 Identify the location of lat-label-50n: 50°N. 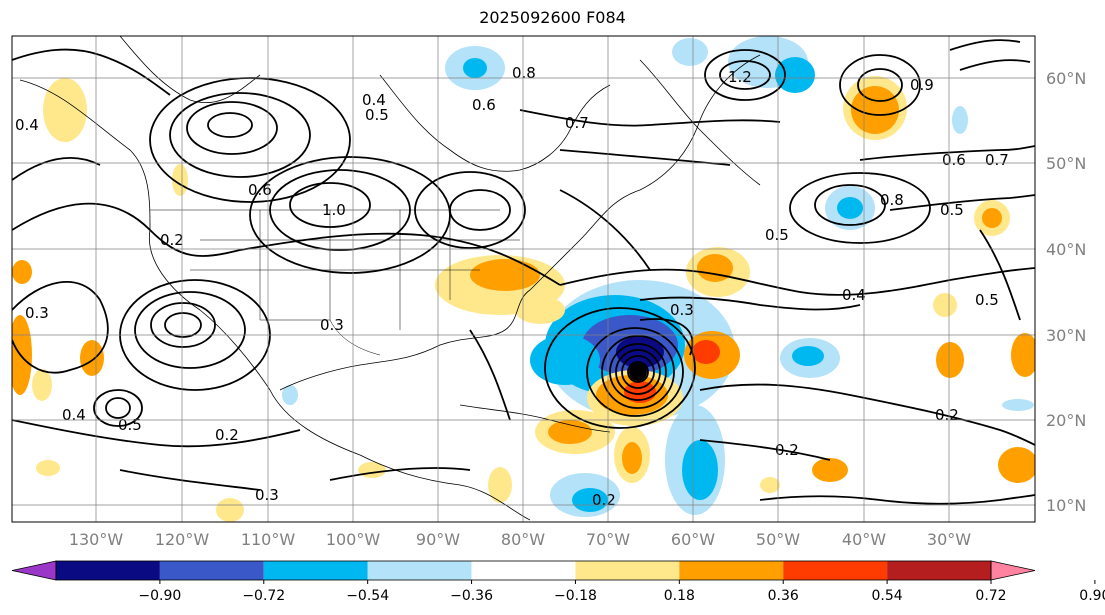
(1066, 163).